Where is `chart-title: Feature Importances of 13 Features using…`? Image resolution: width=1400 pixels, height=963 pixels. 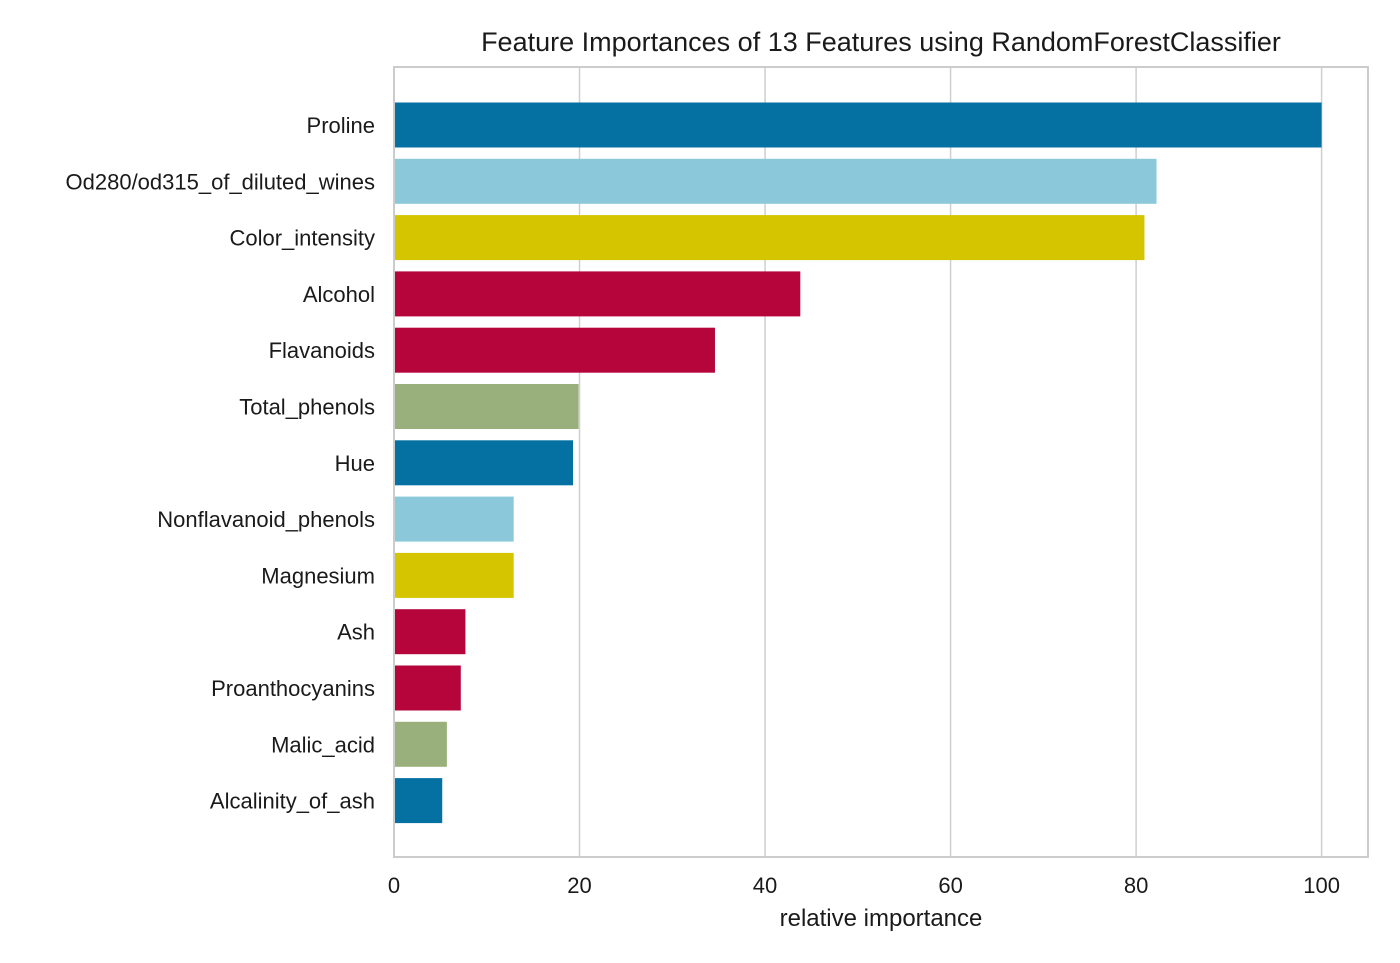 chart-title: Feature Importances of 13 Features using… is located at coordinates (881, 42).